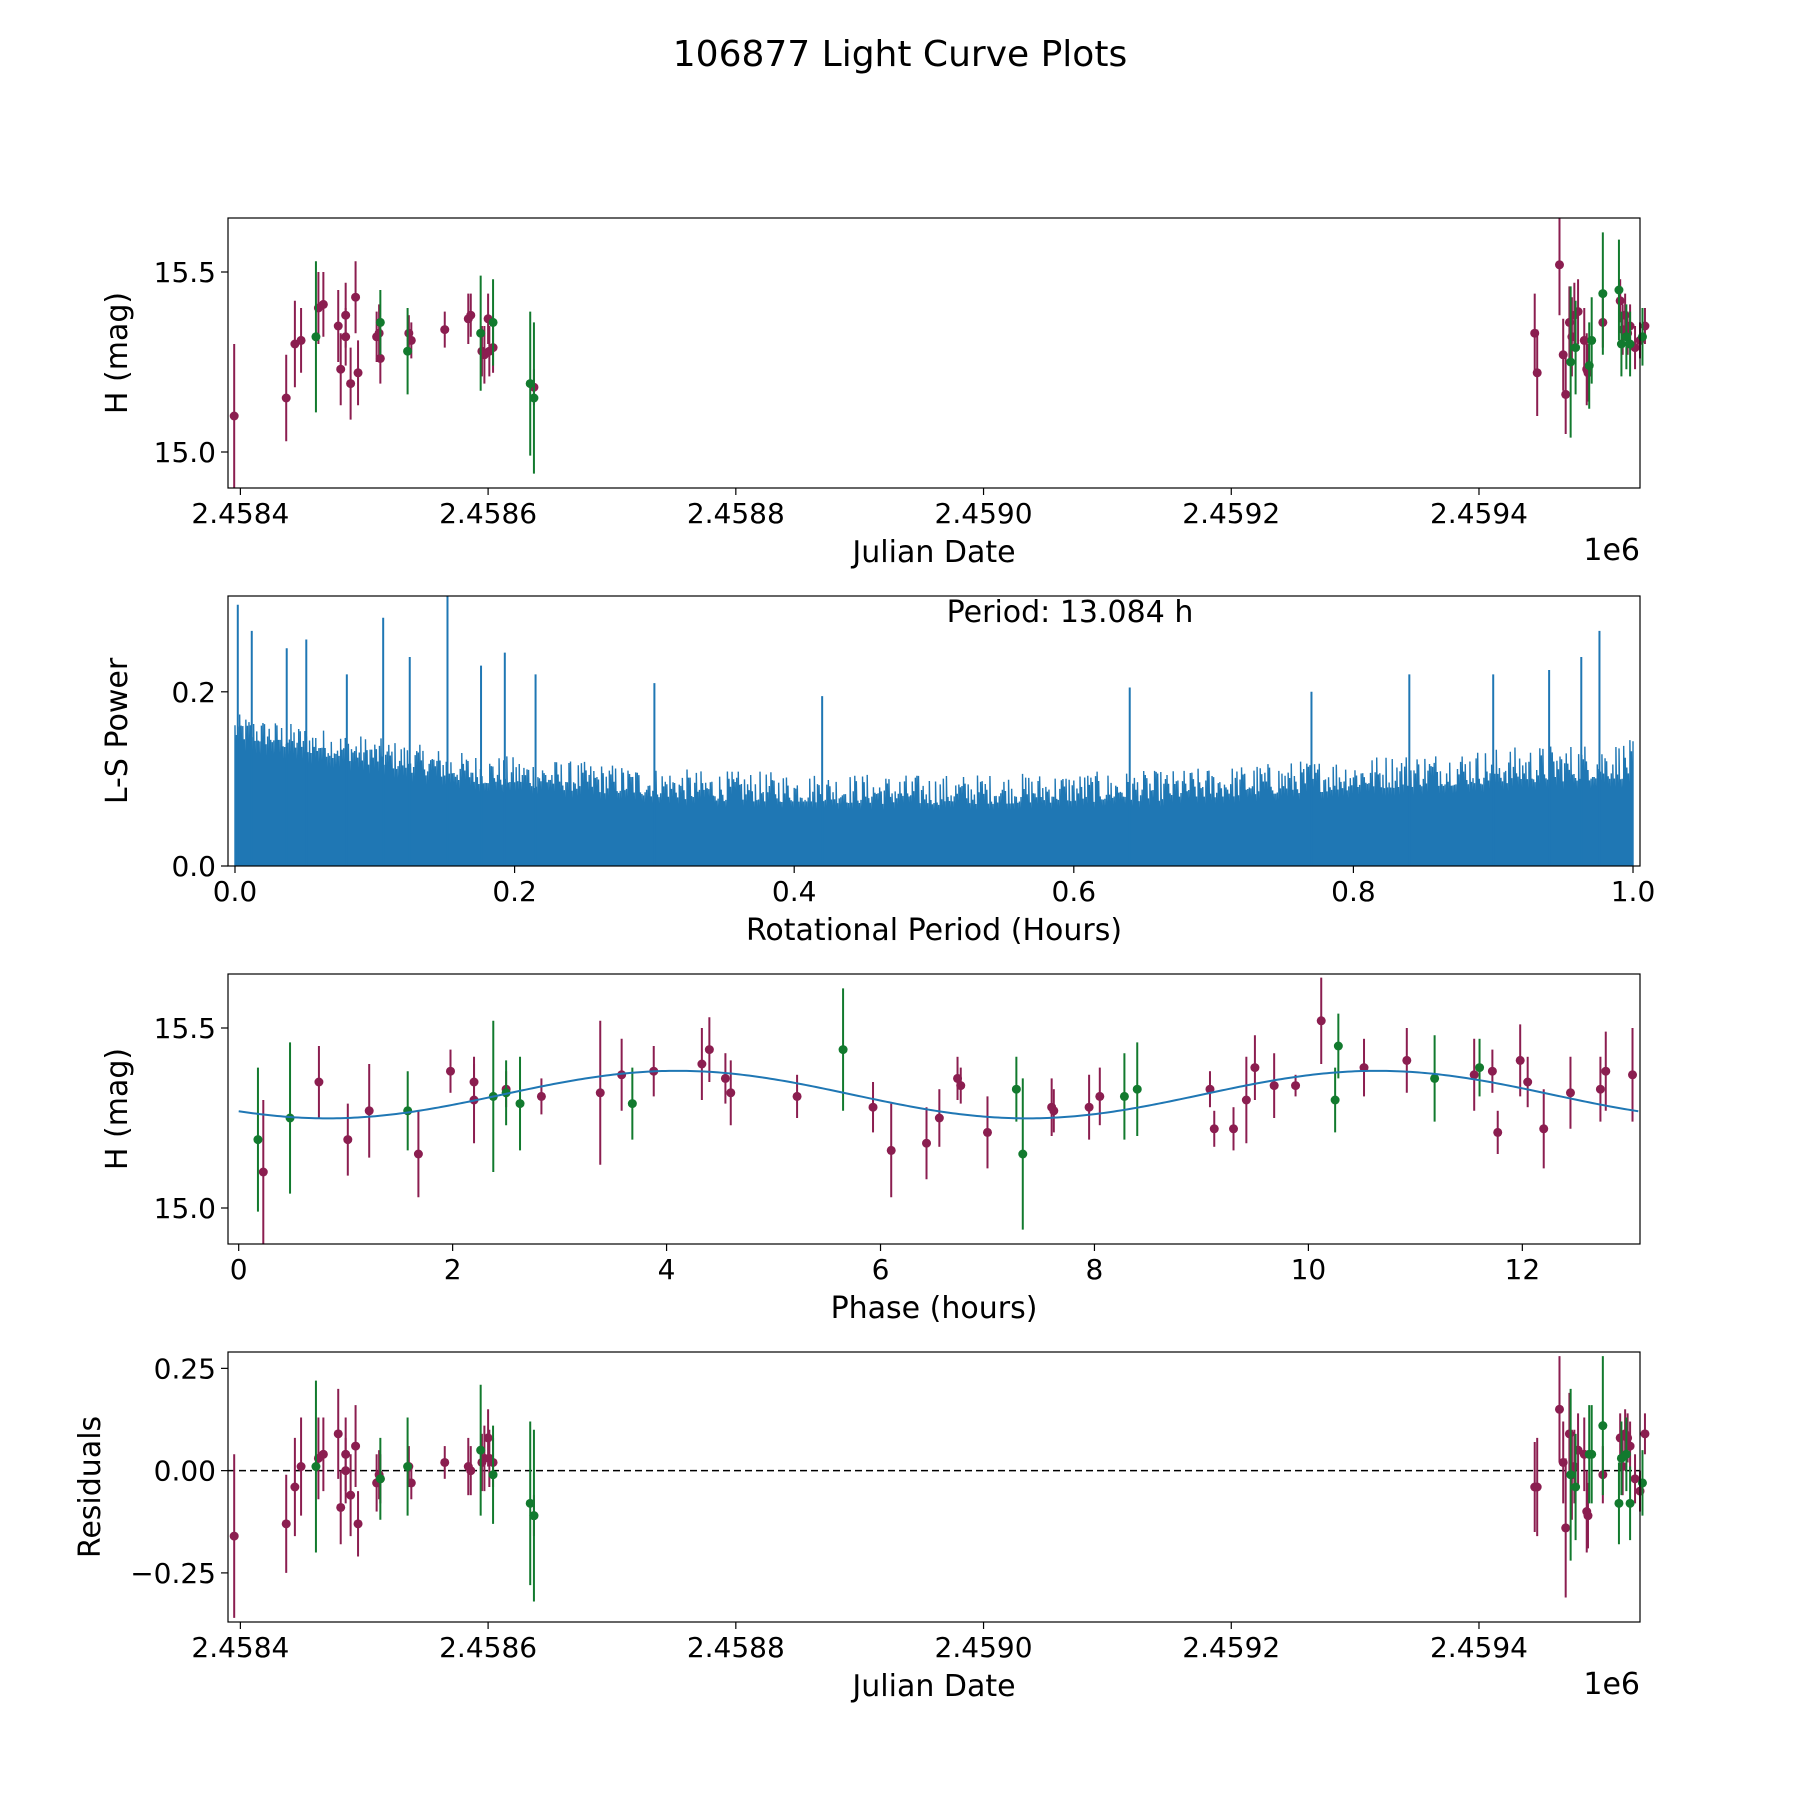 This screenshot has height=1800, width=1800. What do you see at coordinates (1231, 1647) in the screenshot?
I see `residuals-xtick-label: 2.4592` at bounding box center [1231, 1647].